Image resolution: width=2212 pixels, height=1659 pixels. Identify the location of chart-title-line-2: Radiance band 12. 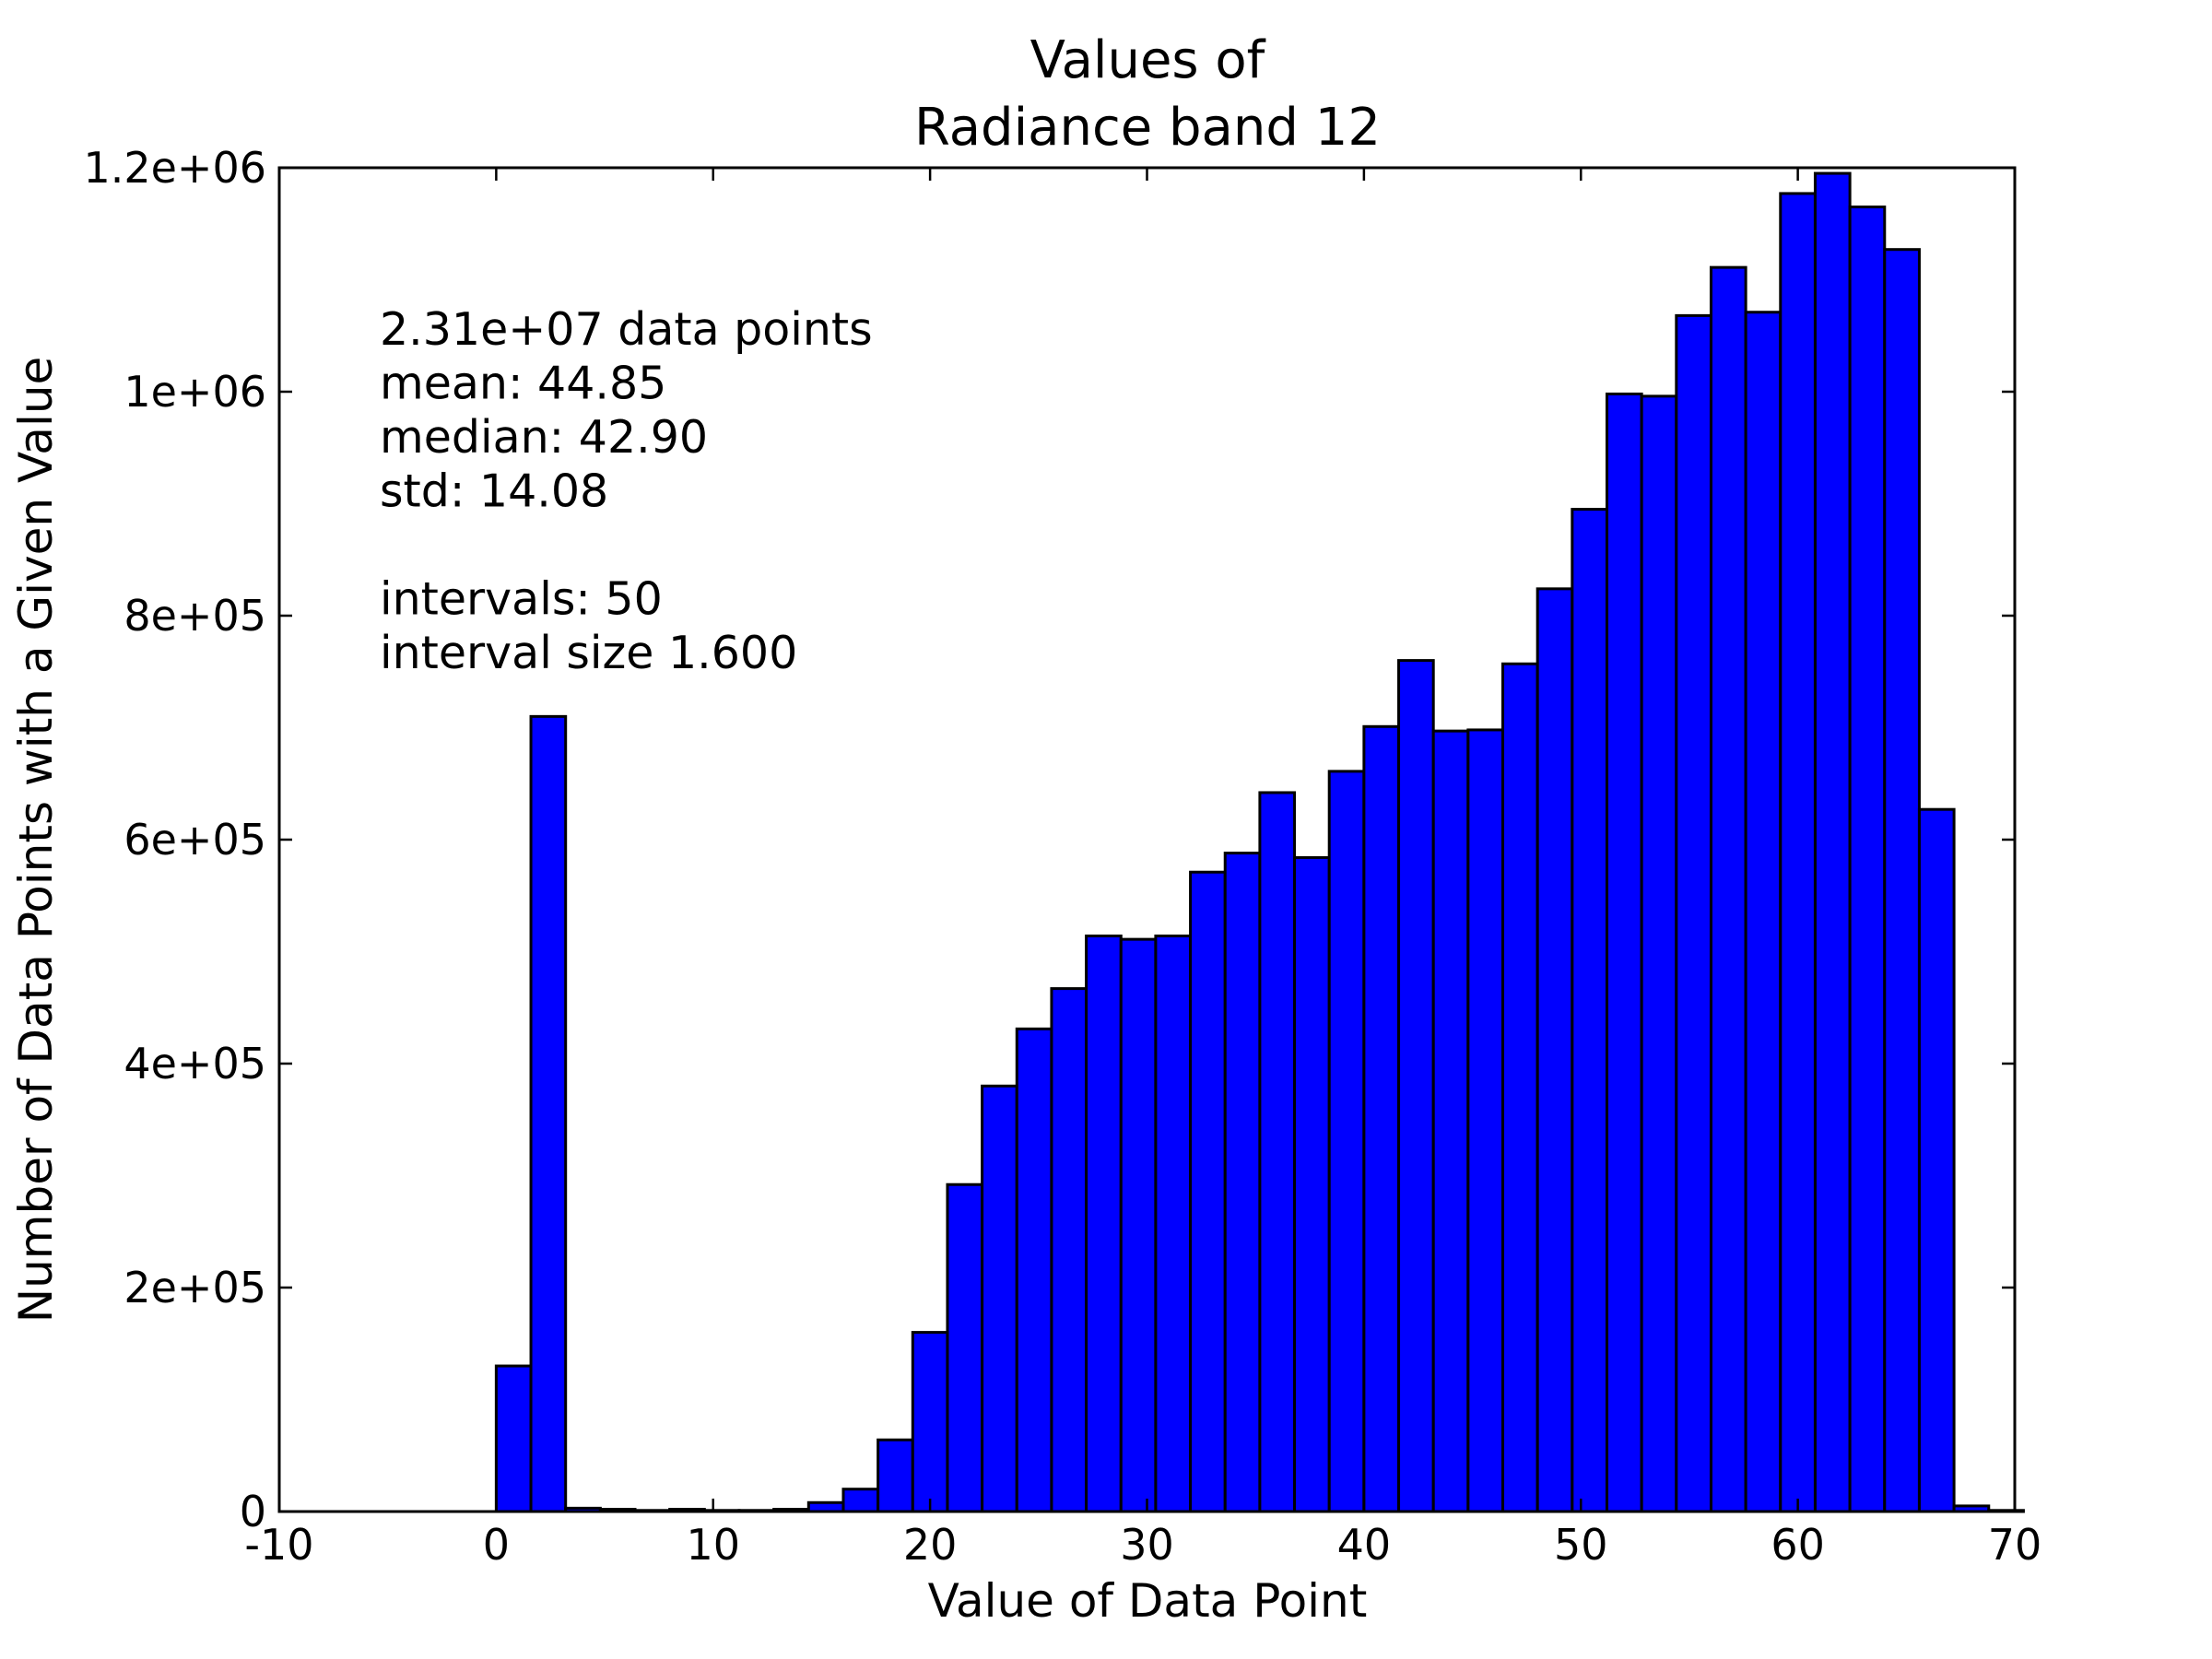
(1147, 128).